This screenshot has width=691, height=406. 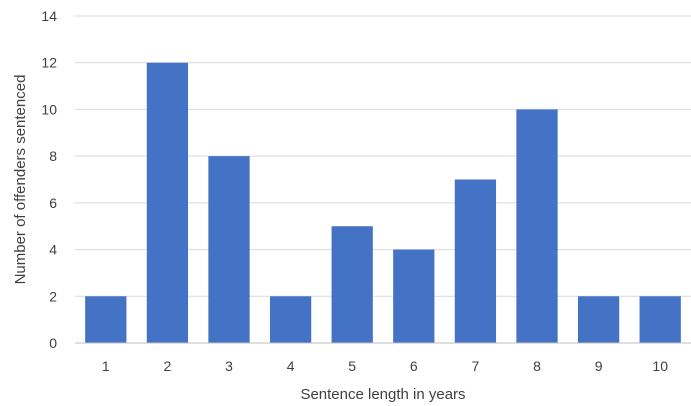 What do you see at coordinates (476, 366) in the screenshot?
I see `x-tick-label: 7` at bounding box center [476, 366].